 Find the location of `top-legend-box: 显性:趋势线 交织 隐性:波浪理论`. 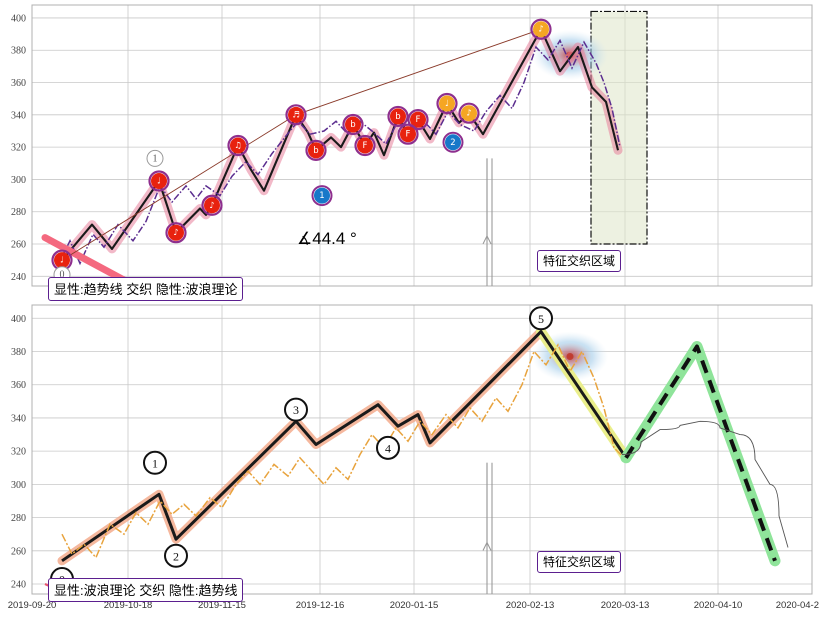

top-legend-box: 显性:趋势线 交织 隐性:波浪理论 is located at coordinates (146, 289).